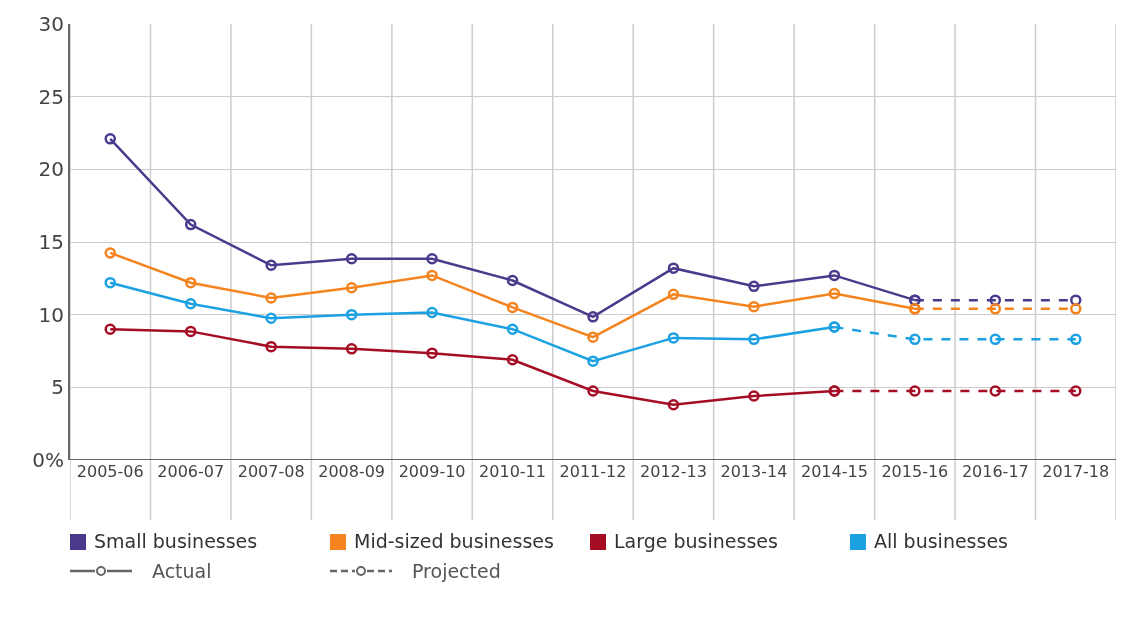 This screenshot has height=624, width=1146. What do you see at coordinates (673, 471) in the screenshot?
I see `x-tick-label: 2012-13` at bounding box center [673, 471].